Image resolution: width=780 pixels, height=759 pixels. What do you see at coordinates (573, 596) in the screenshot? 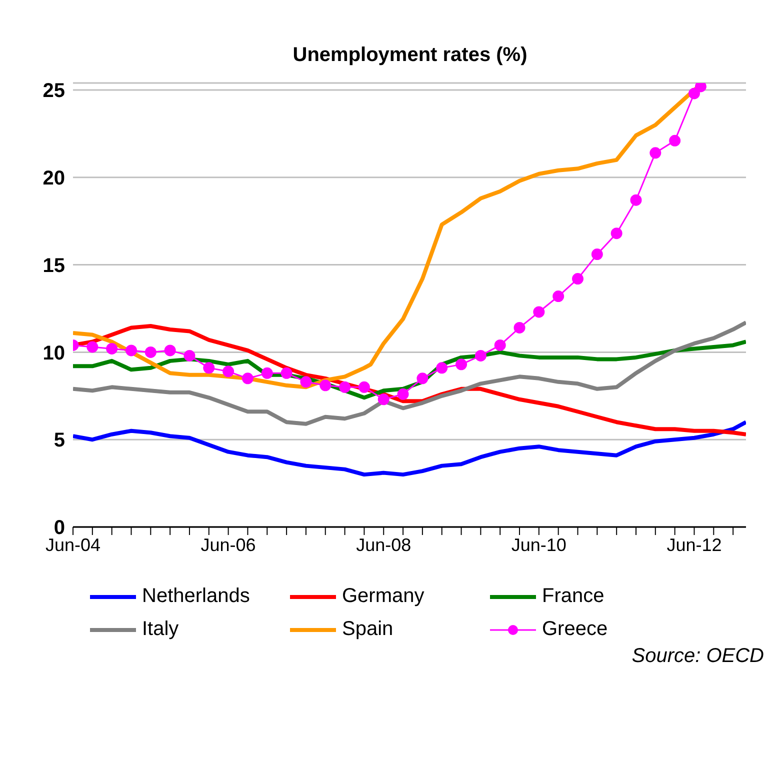
I see `legend-label: France` at bounding box center [573, 596].